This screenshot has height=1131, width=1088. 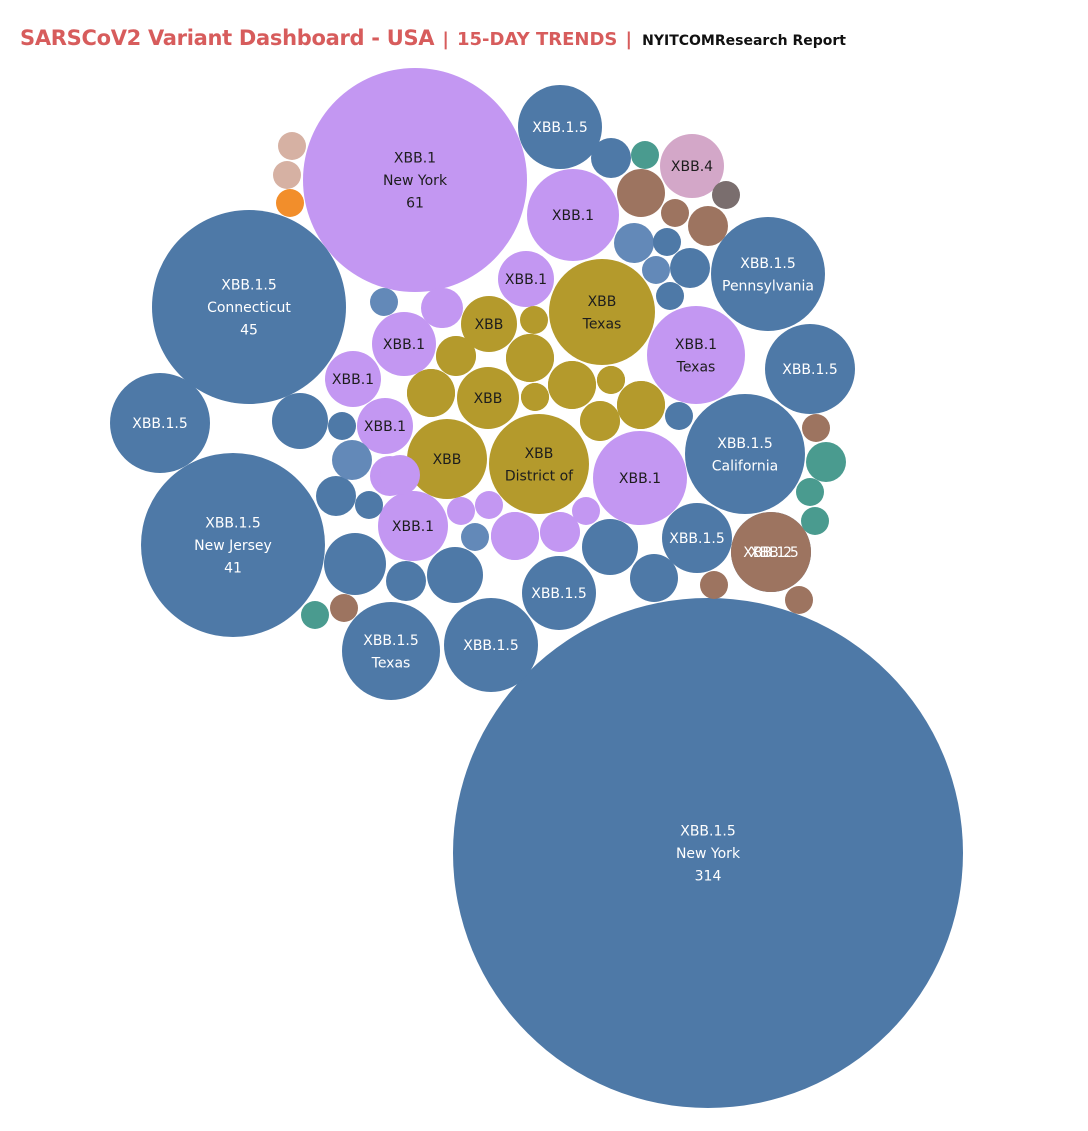 What do you see at coordinates (415, 204) in the screenshot?
I see `bubble-label: 61` at bounding box center [415, 204].